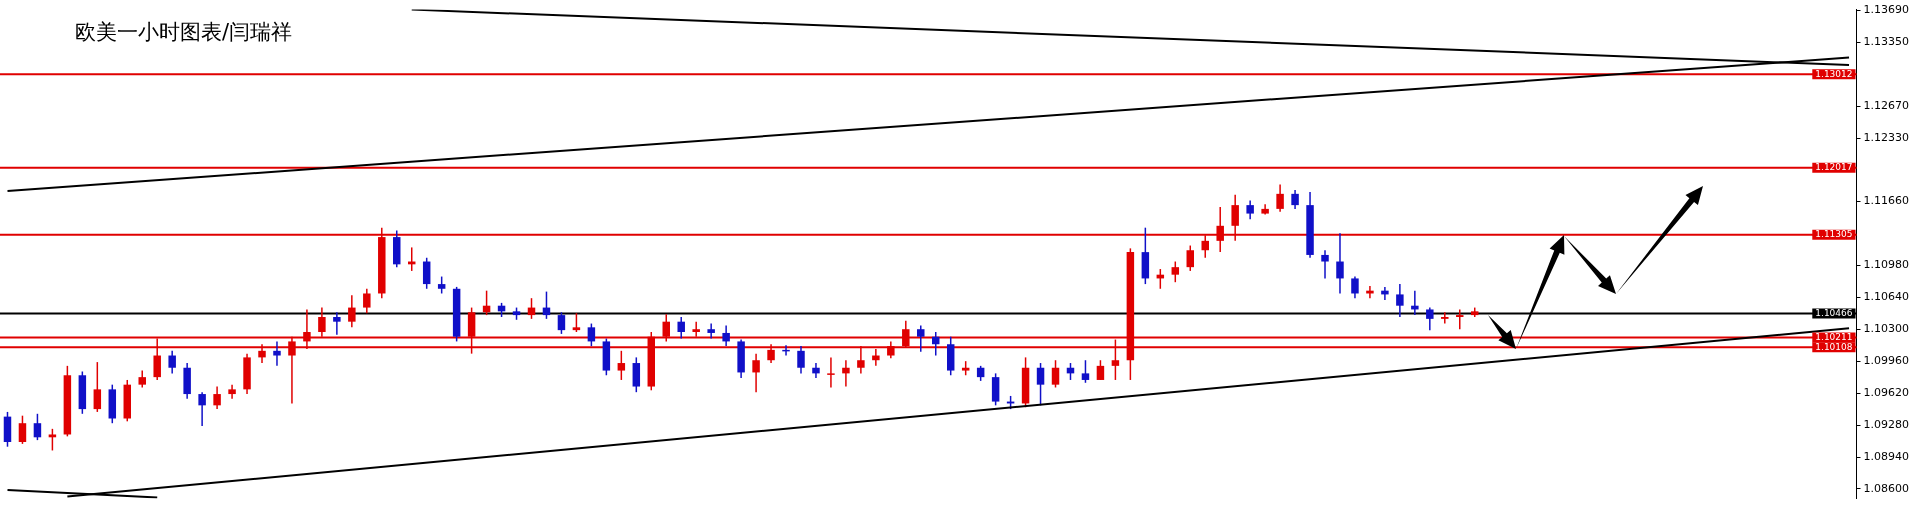 The height and width of the screenshot is (508, 1912). What do you see at coordinates (1886, 361) in the screenshot?
I see `y-tick-label: 1.09960` at bounding box center [1886, 361].